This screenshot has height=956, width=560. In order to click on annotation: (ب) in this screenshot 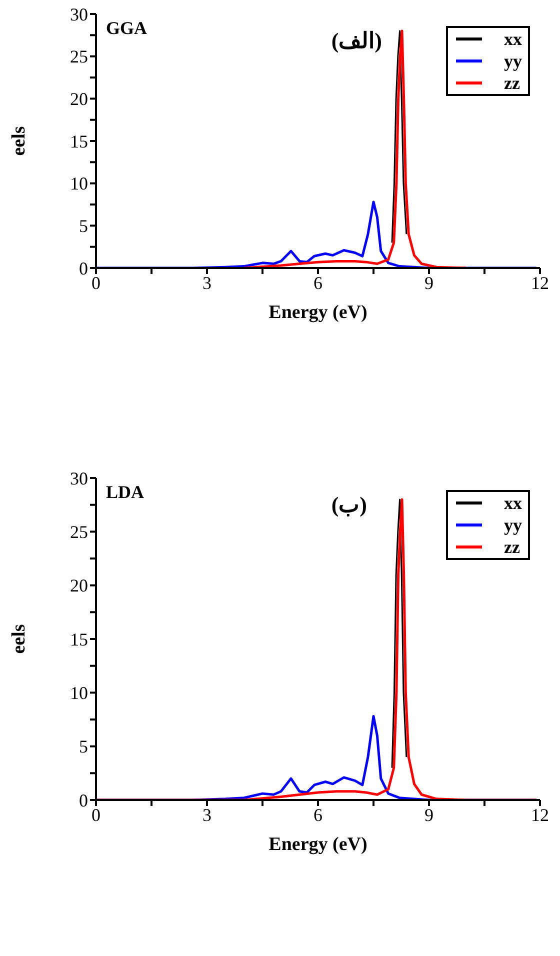, I will do `click(349, 505)`.